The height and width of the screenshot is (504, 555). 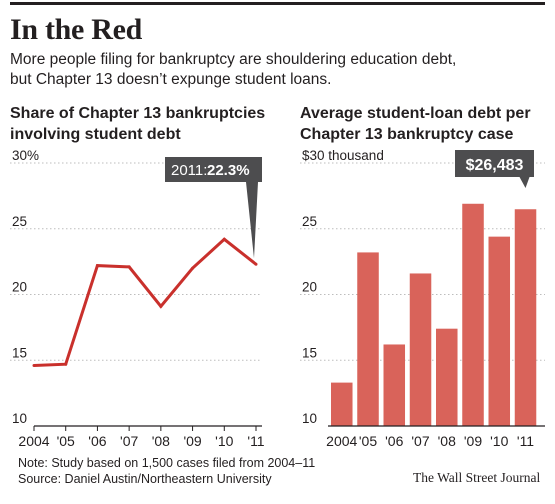 What do you see at coordinates (192, 441) in the screenshot?
I see `line-chart-x-tick-label: '09` at bounding box center [192, 441].